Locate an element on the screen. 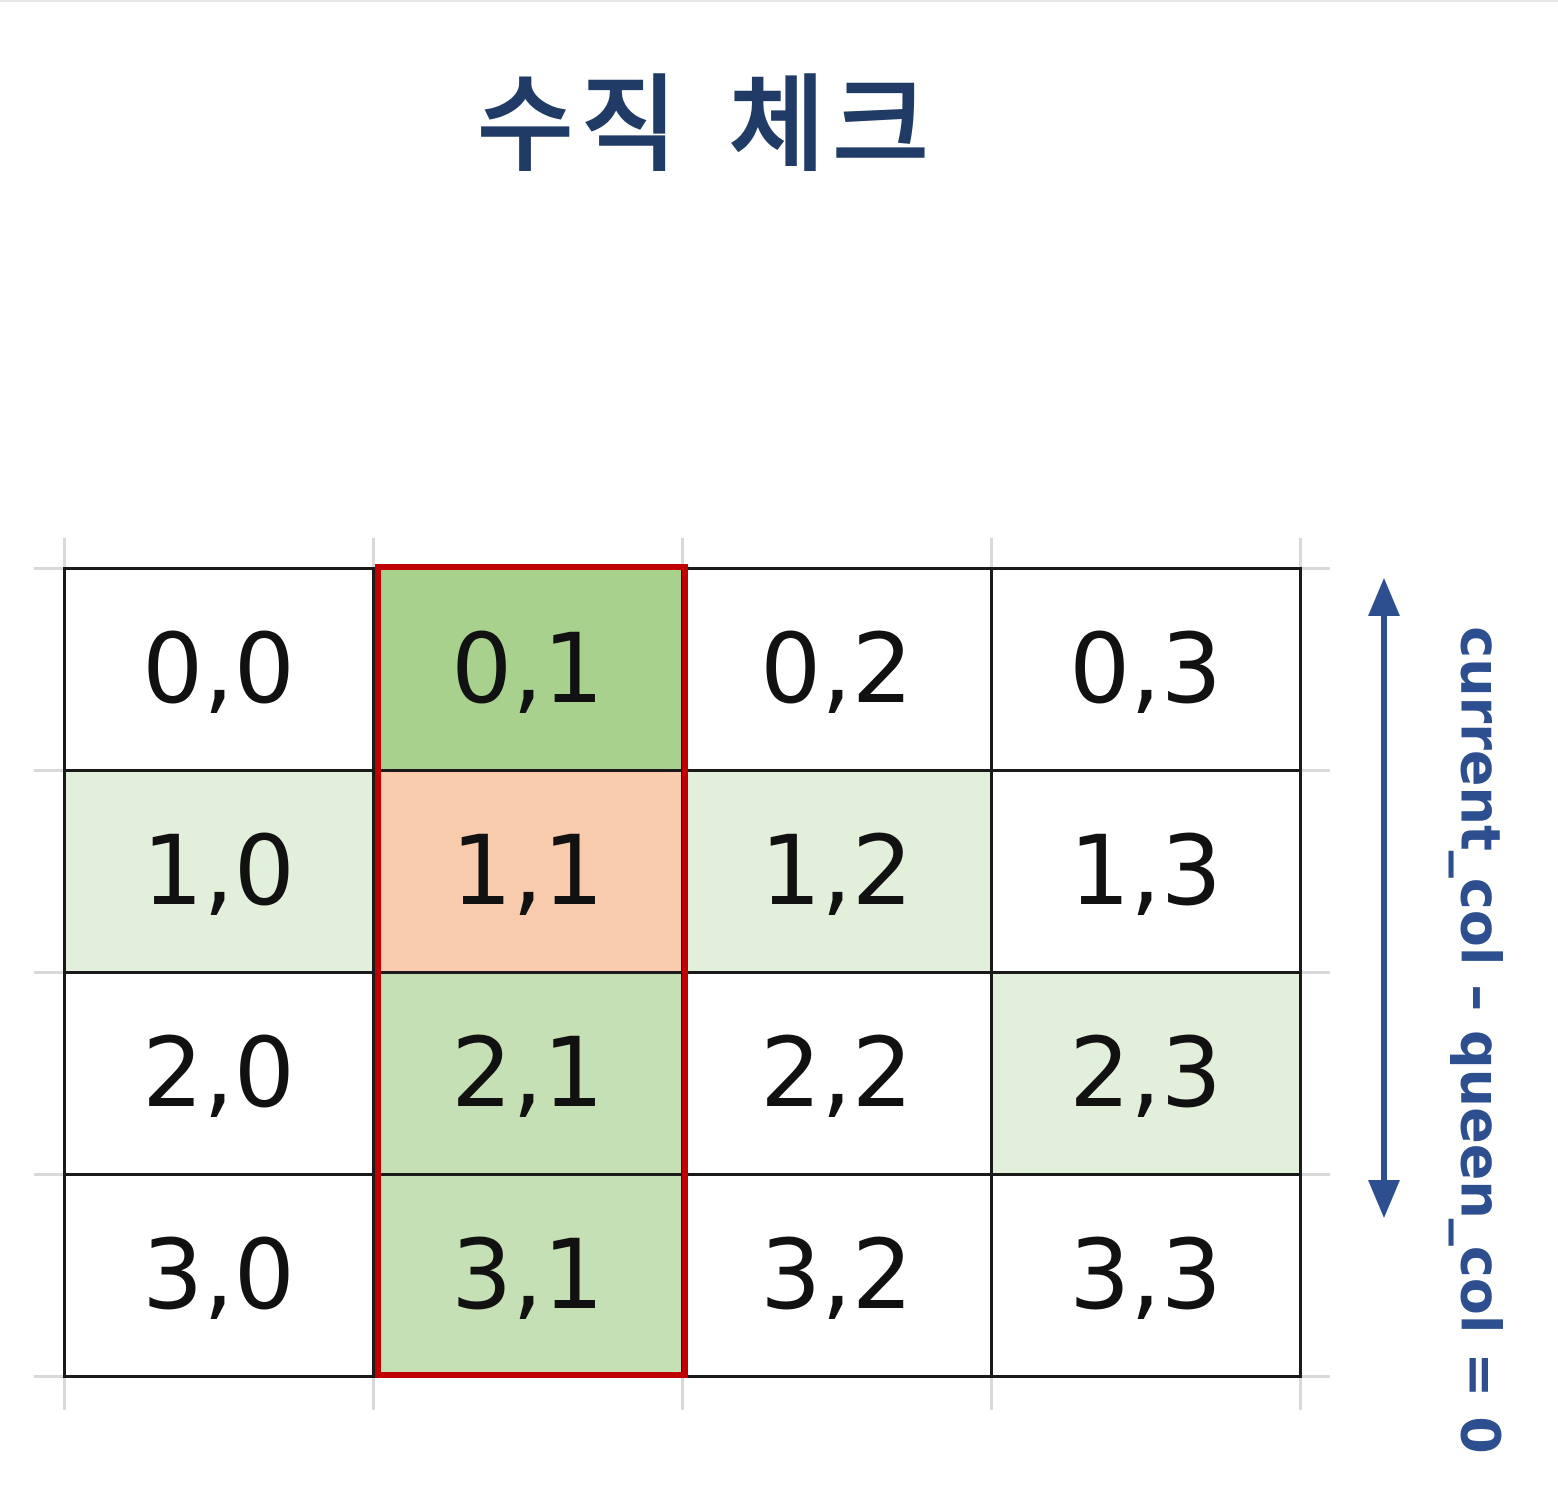 The height and width of the screenshot is (1490, 1558). board-cell: 2,1 is located at coordinates (527, 1073).